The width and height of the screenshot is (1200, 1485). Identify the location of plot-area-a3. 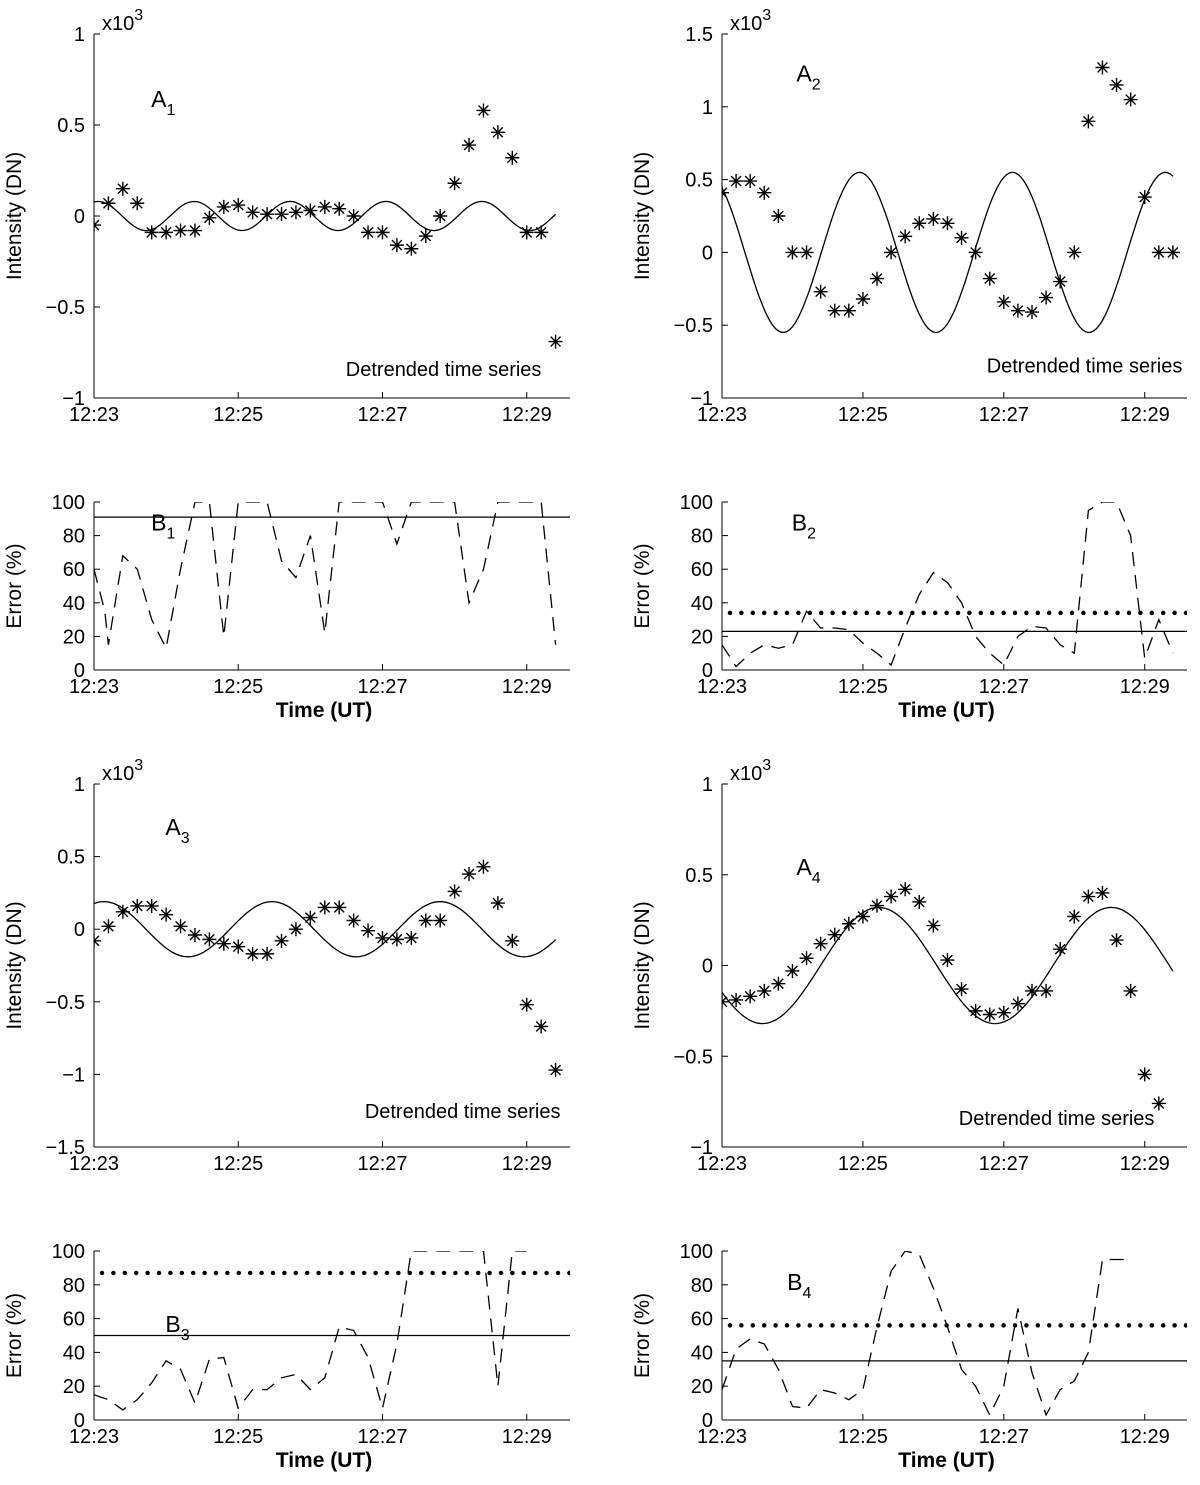
(328, 968).